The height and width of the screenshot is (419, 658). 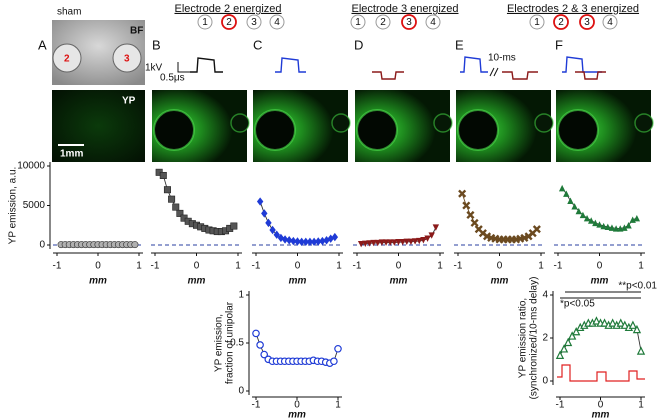 What do you see at coordinates (237, 343) in the screenshot?
I see `y-tick-label: 0.5` at bounding box center [237, 343].